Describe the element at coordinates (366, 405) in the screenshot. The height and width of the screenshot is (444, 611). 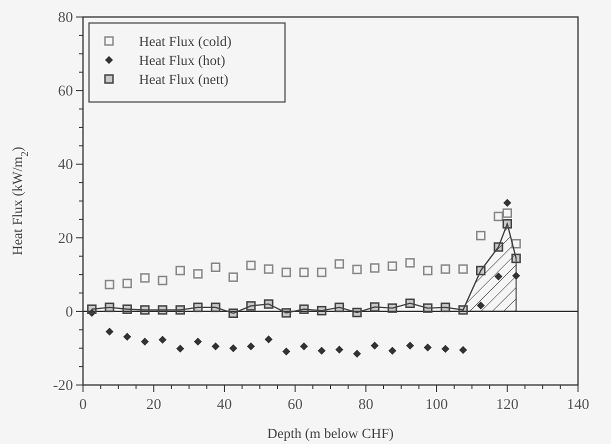
I see `x-tick-label: 80` at that location.